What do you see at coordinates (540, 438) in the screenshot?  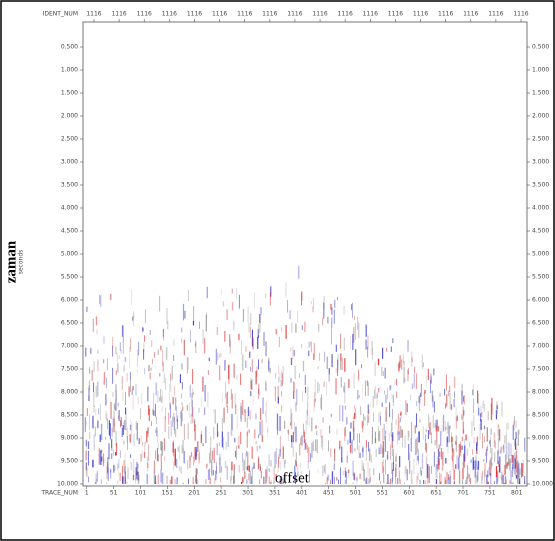 I see `y2-tick-label: 9.000` at bounding box center [540, 438].